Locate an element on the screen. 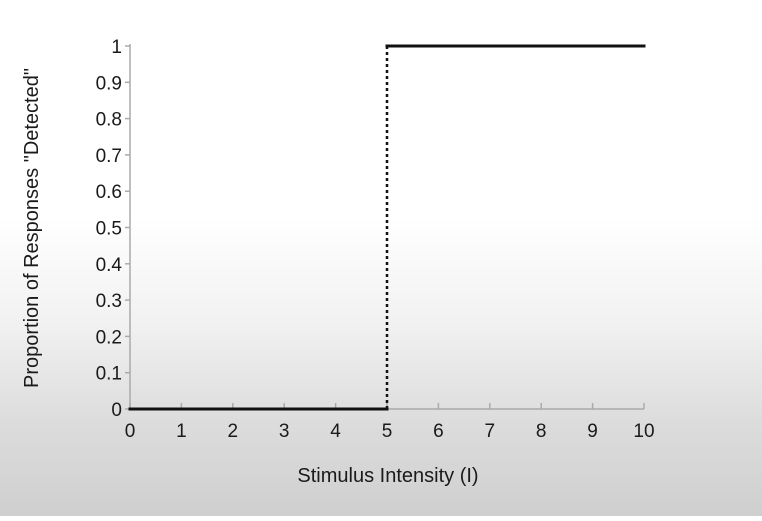 The height and width of the screenshot is (521, 762). x-tick-label: 10 is located at coordinates (643, 431).